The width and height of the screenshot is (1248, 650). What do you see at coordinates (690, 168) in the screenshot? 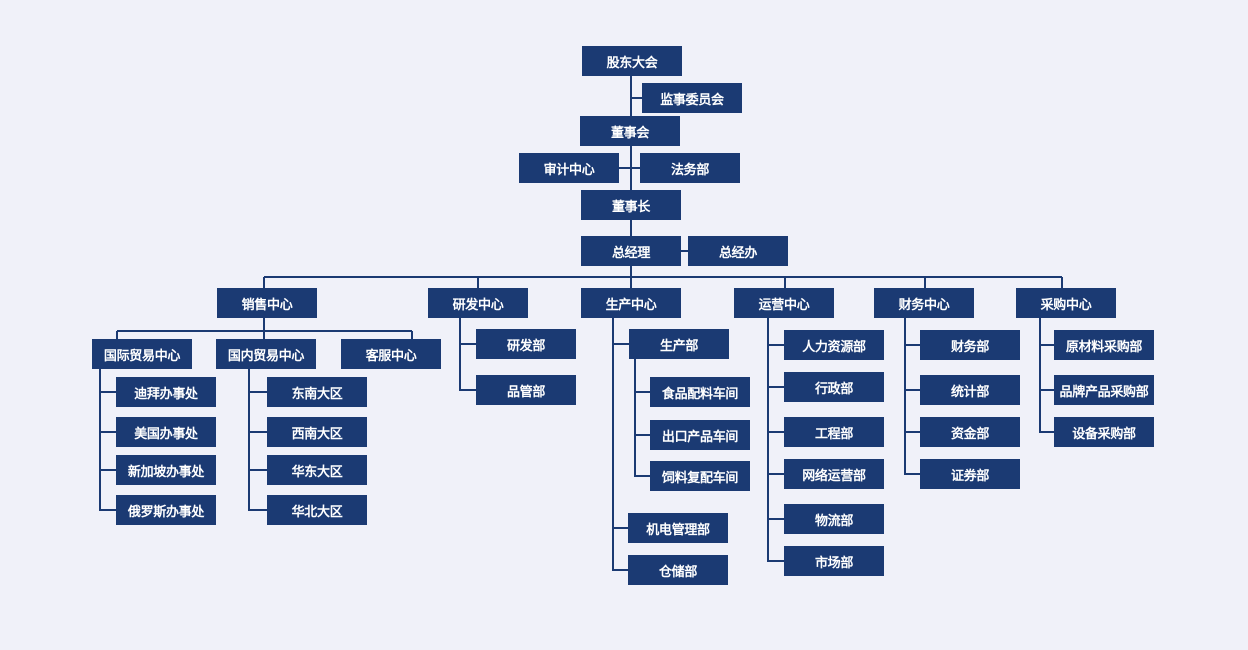
I see `node-legal: 法务部` at bounding box center [690, 168].